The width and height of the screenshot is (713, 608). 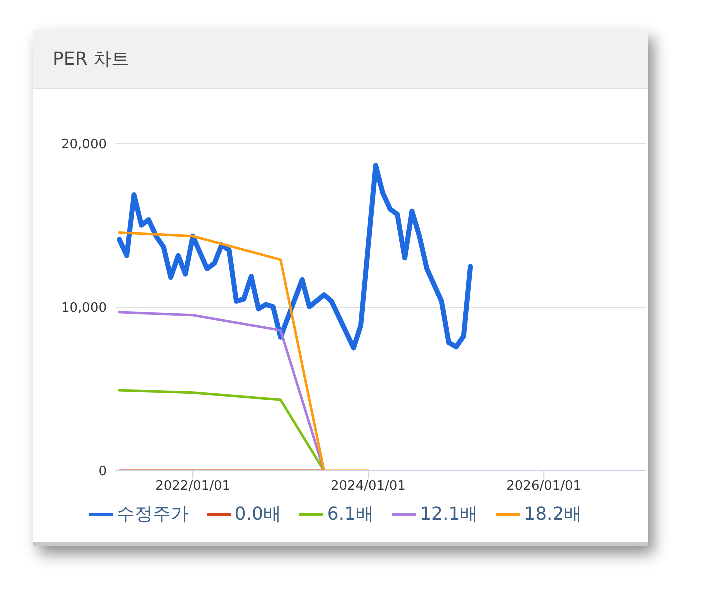 I want to click on x-tick-label: 2024/01/01, so click(x=368, y=486).